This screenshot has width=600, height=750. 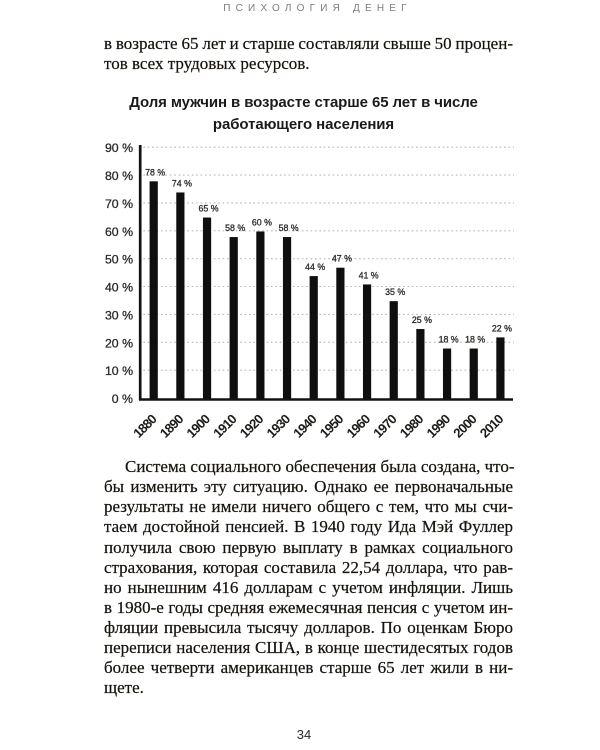 What do you see at coordinates (358, 425) in the screenshot?
I see `svg-text: 1960` at bounding box center [358, 425].